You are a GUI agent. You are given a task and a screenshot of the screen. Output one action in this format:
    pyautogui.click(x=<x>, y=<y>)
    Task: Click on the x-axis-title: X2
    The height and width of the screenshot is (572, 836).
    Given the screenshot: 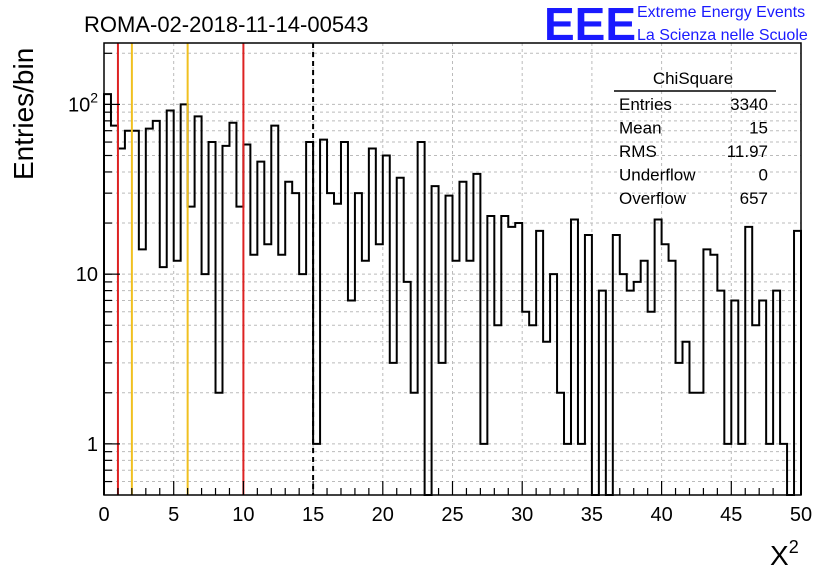 What is the action you would take?
    pyautogui.click(x=784, y=554)
    